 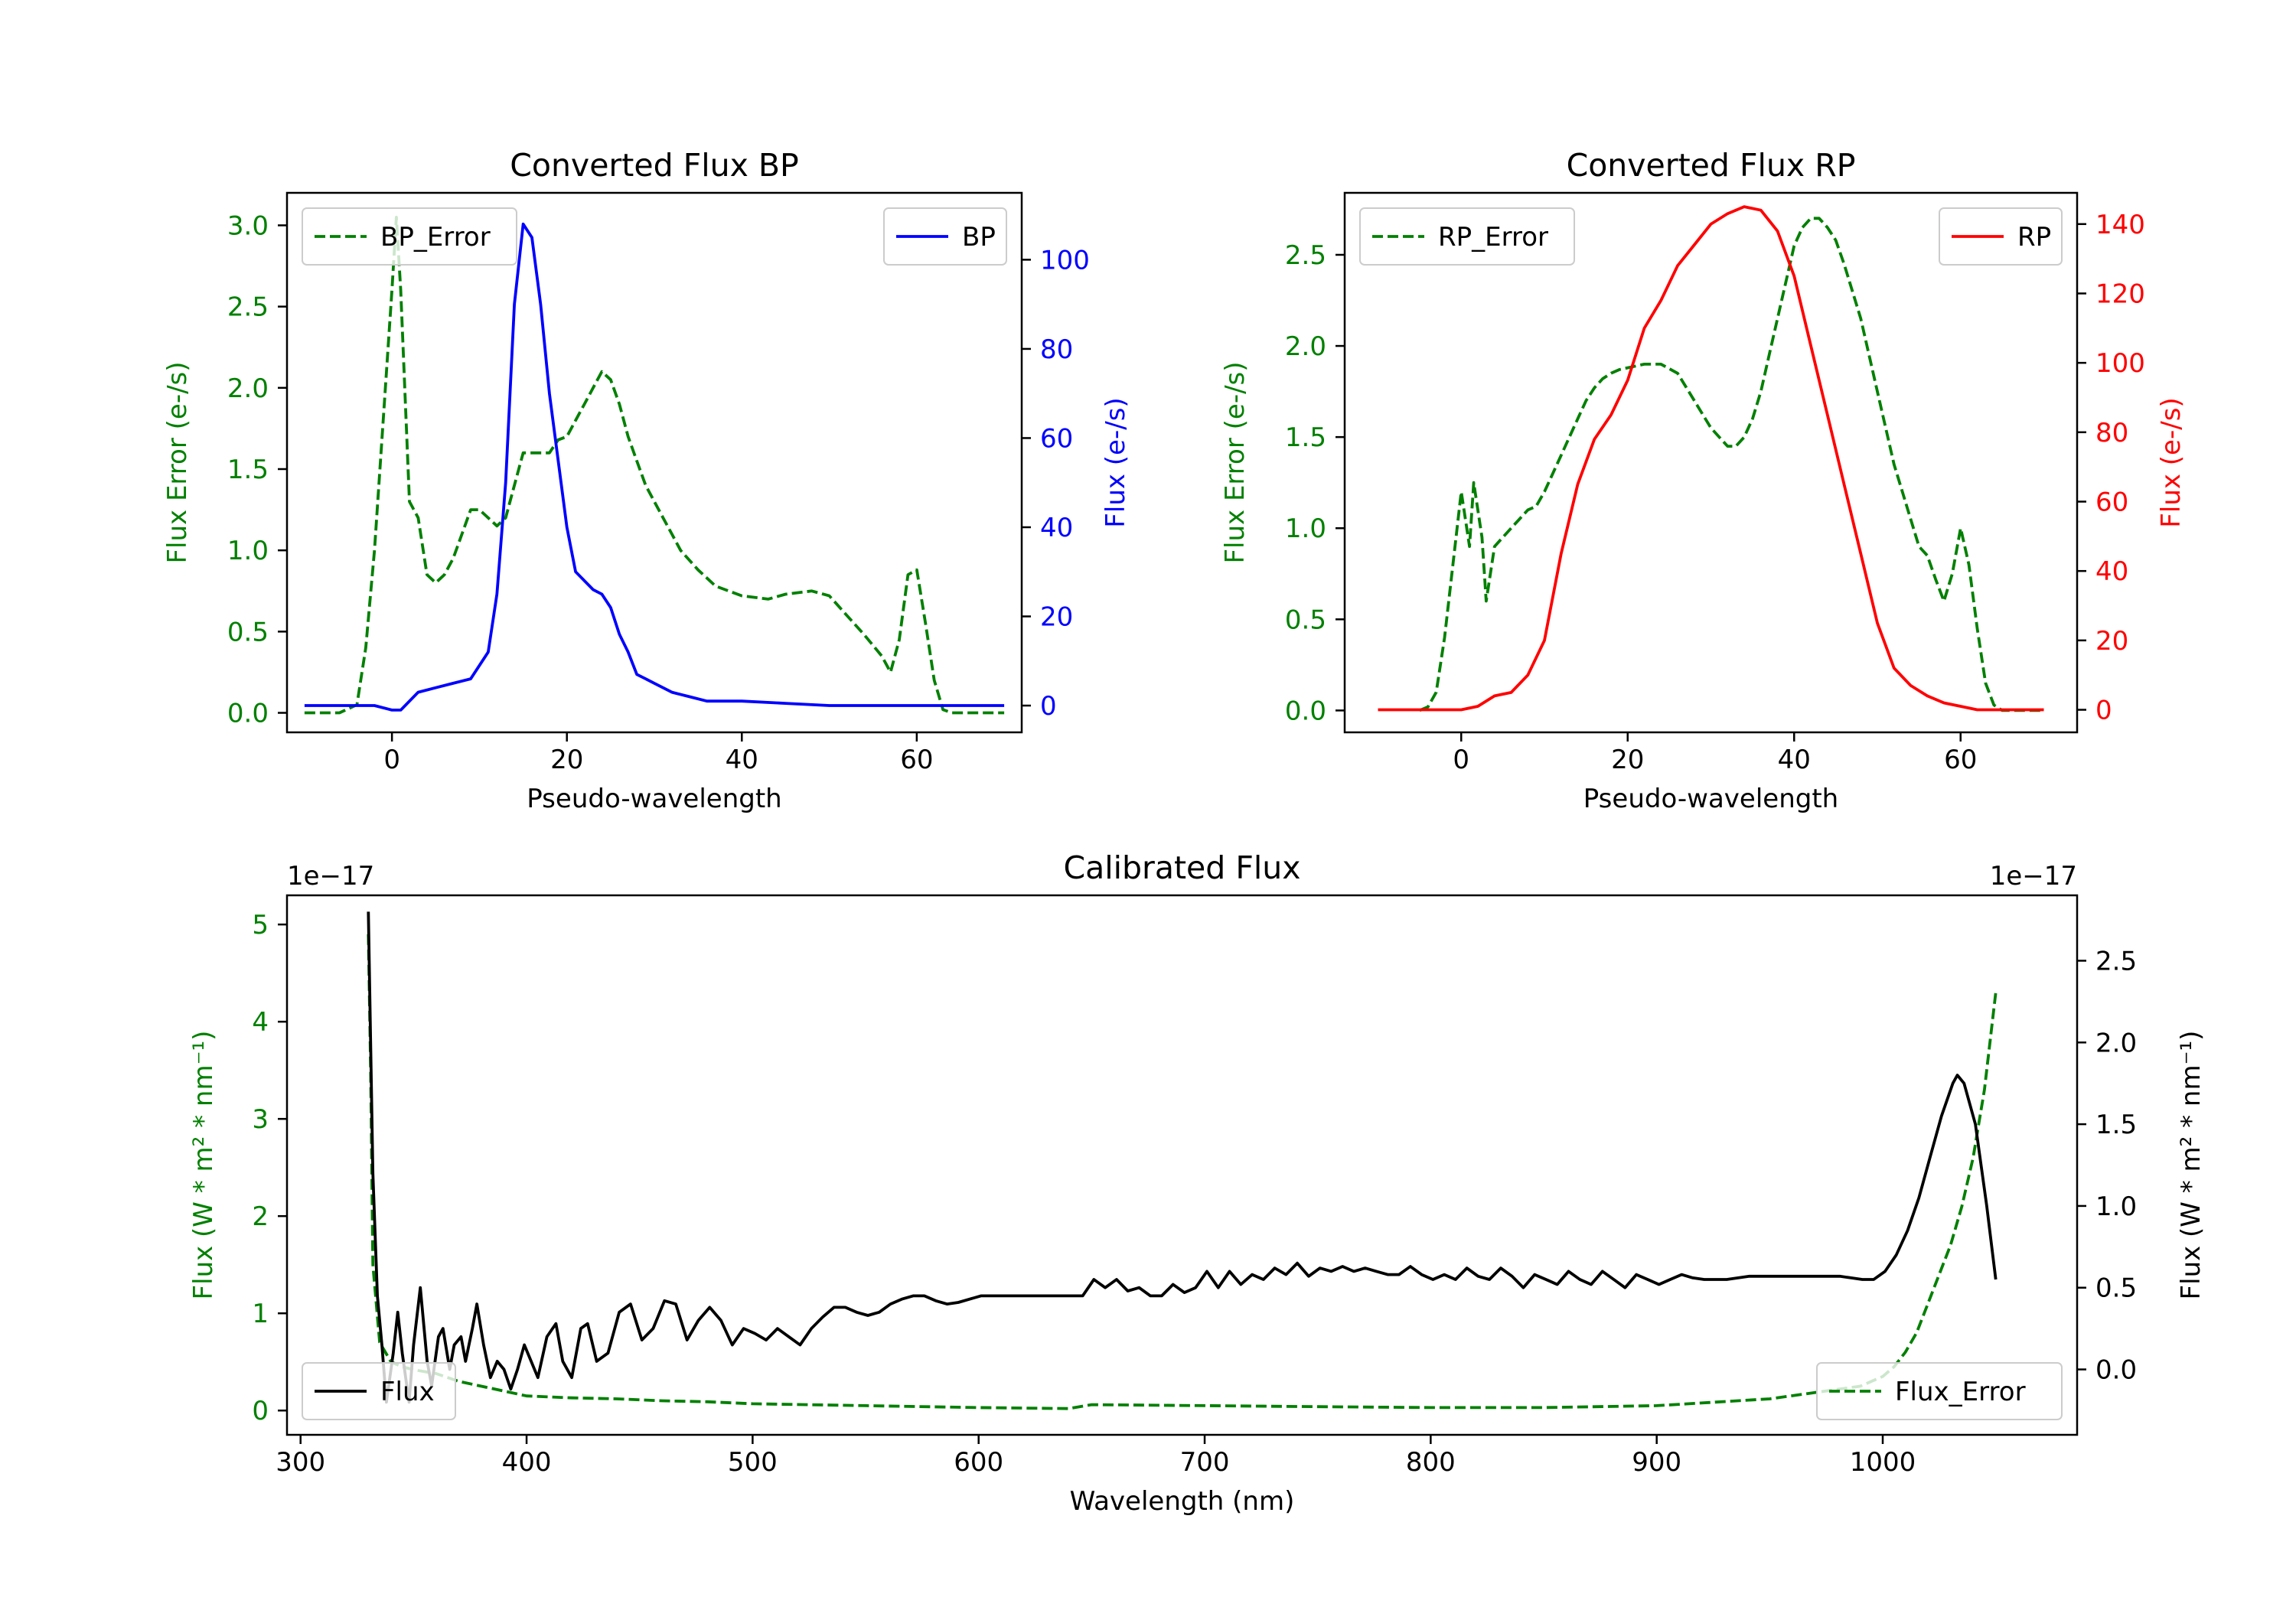 I want to click on y-right-tick-label: 120, so click(x=2120, y=294).